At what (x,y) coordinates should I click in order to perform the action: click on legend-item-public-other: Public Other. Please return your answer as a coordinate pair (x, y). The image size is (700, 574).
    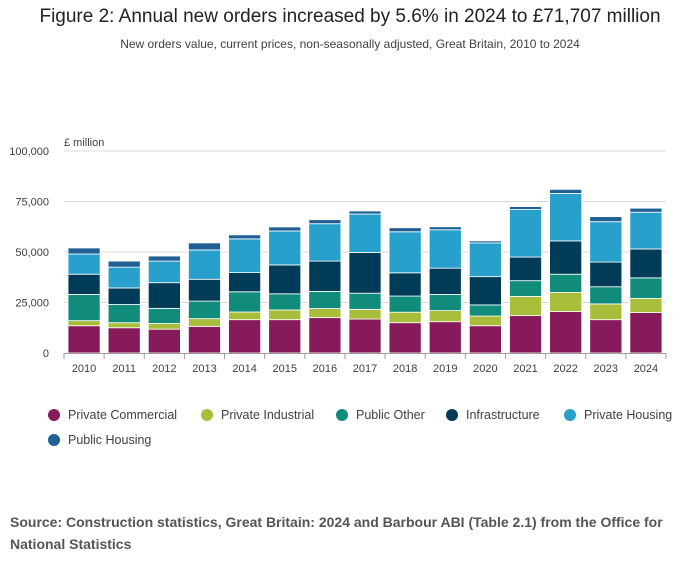
    Looking at the image, I should click on (380, 415).